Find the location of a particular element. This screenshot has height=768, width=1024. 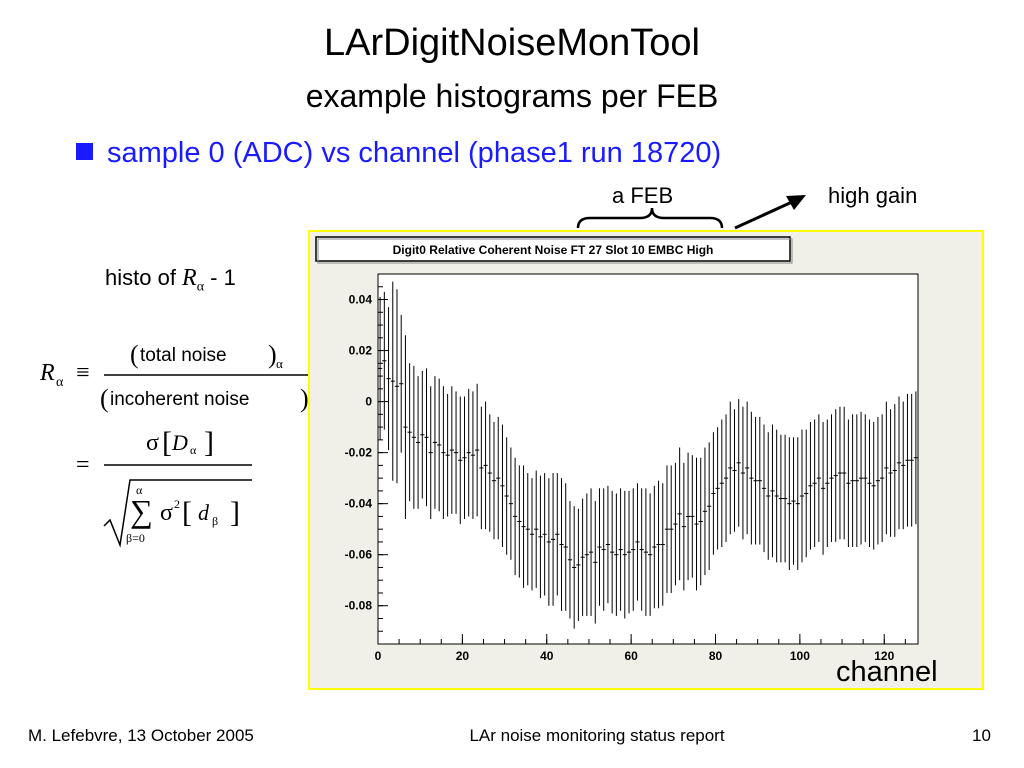

chart-title-box is located at coordinates (553, 249).